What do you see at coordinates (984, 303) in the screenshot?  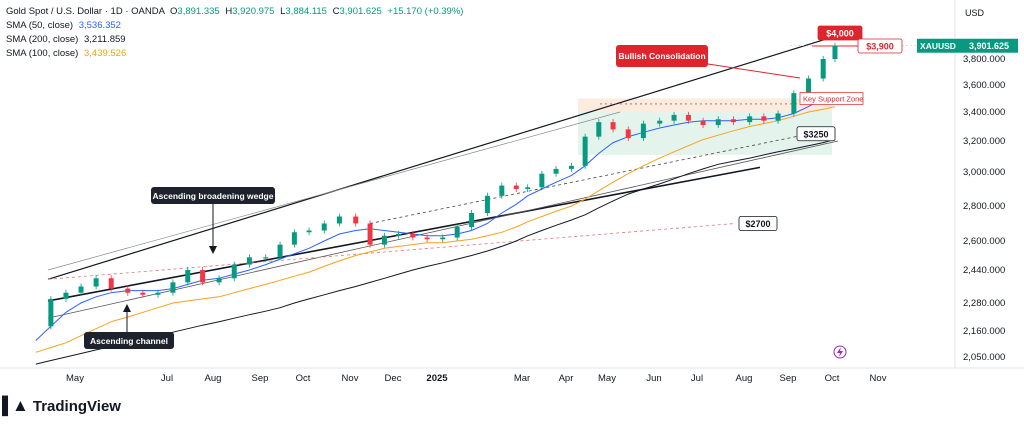 I see `y-tick-label: 2,280.000` at bounding box center [984, 303].